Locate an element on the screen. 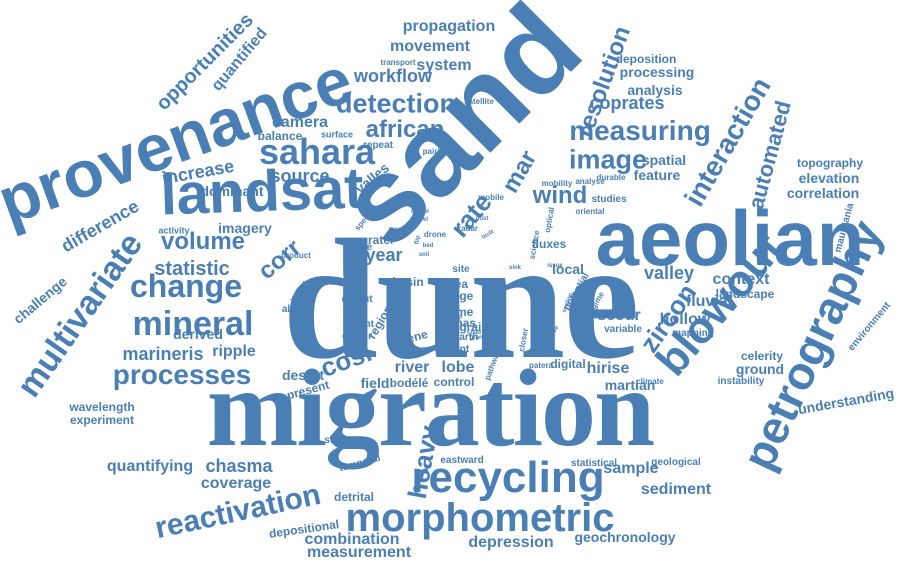 The image size is (900, 563). word-studies: studies is located at coordinates (609, 199).